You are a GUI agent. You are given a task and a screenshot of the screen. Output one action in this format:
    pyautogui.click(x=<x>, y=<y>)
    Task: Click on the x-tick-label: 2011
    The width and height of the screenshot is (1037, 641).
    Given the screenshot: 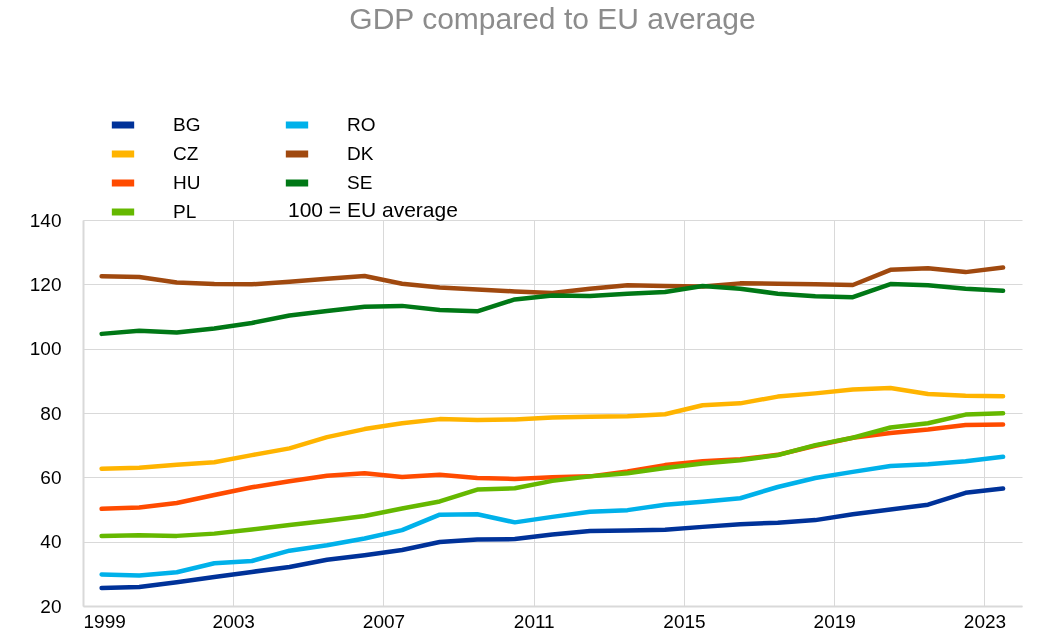 What is the action you would take?
    pyautogui.click(x=534, y=621)
    